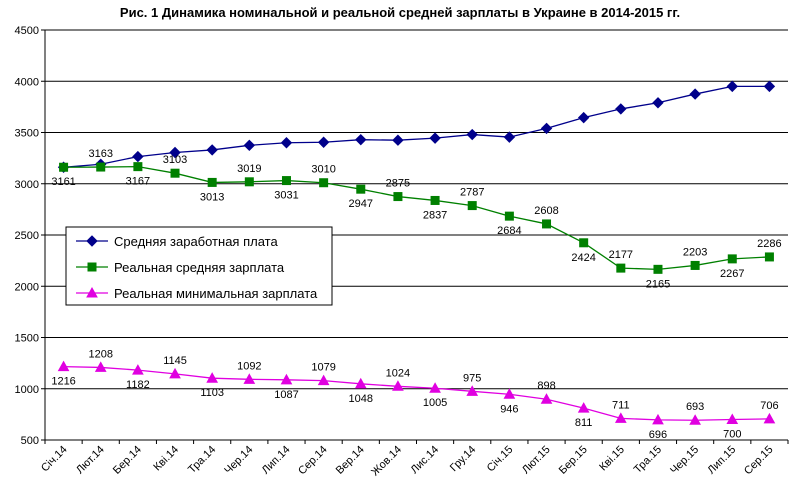 The image size is (800, 496). I want to click on data-label: 3163, so click(100, 154).